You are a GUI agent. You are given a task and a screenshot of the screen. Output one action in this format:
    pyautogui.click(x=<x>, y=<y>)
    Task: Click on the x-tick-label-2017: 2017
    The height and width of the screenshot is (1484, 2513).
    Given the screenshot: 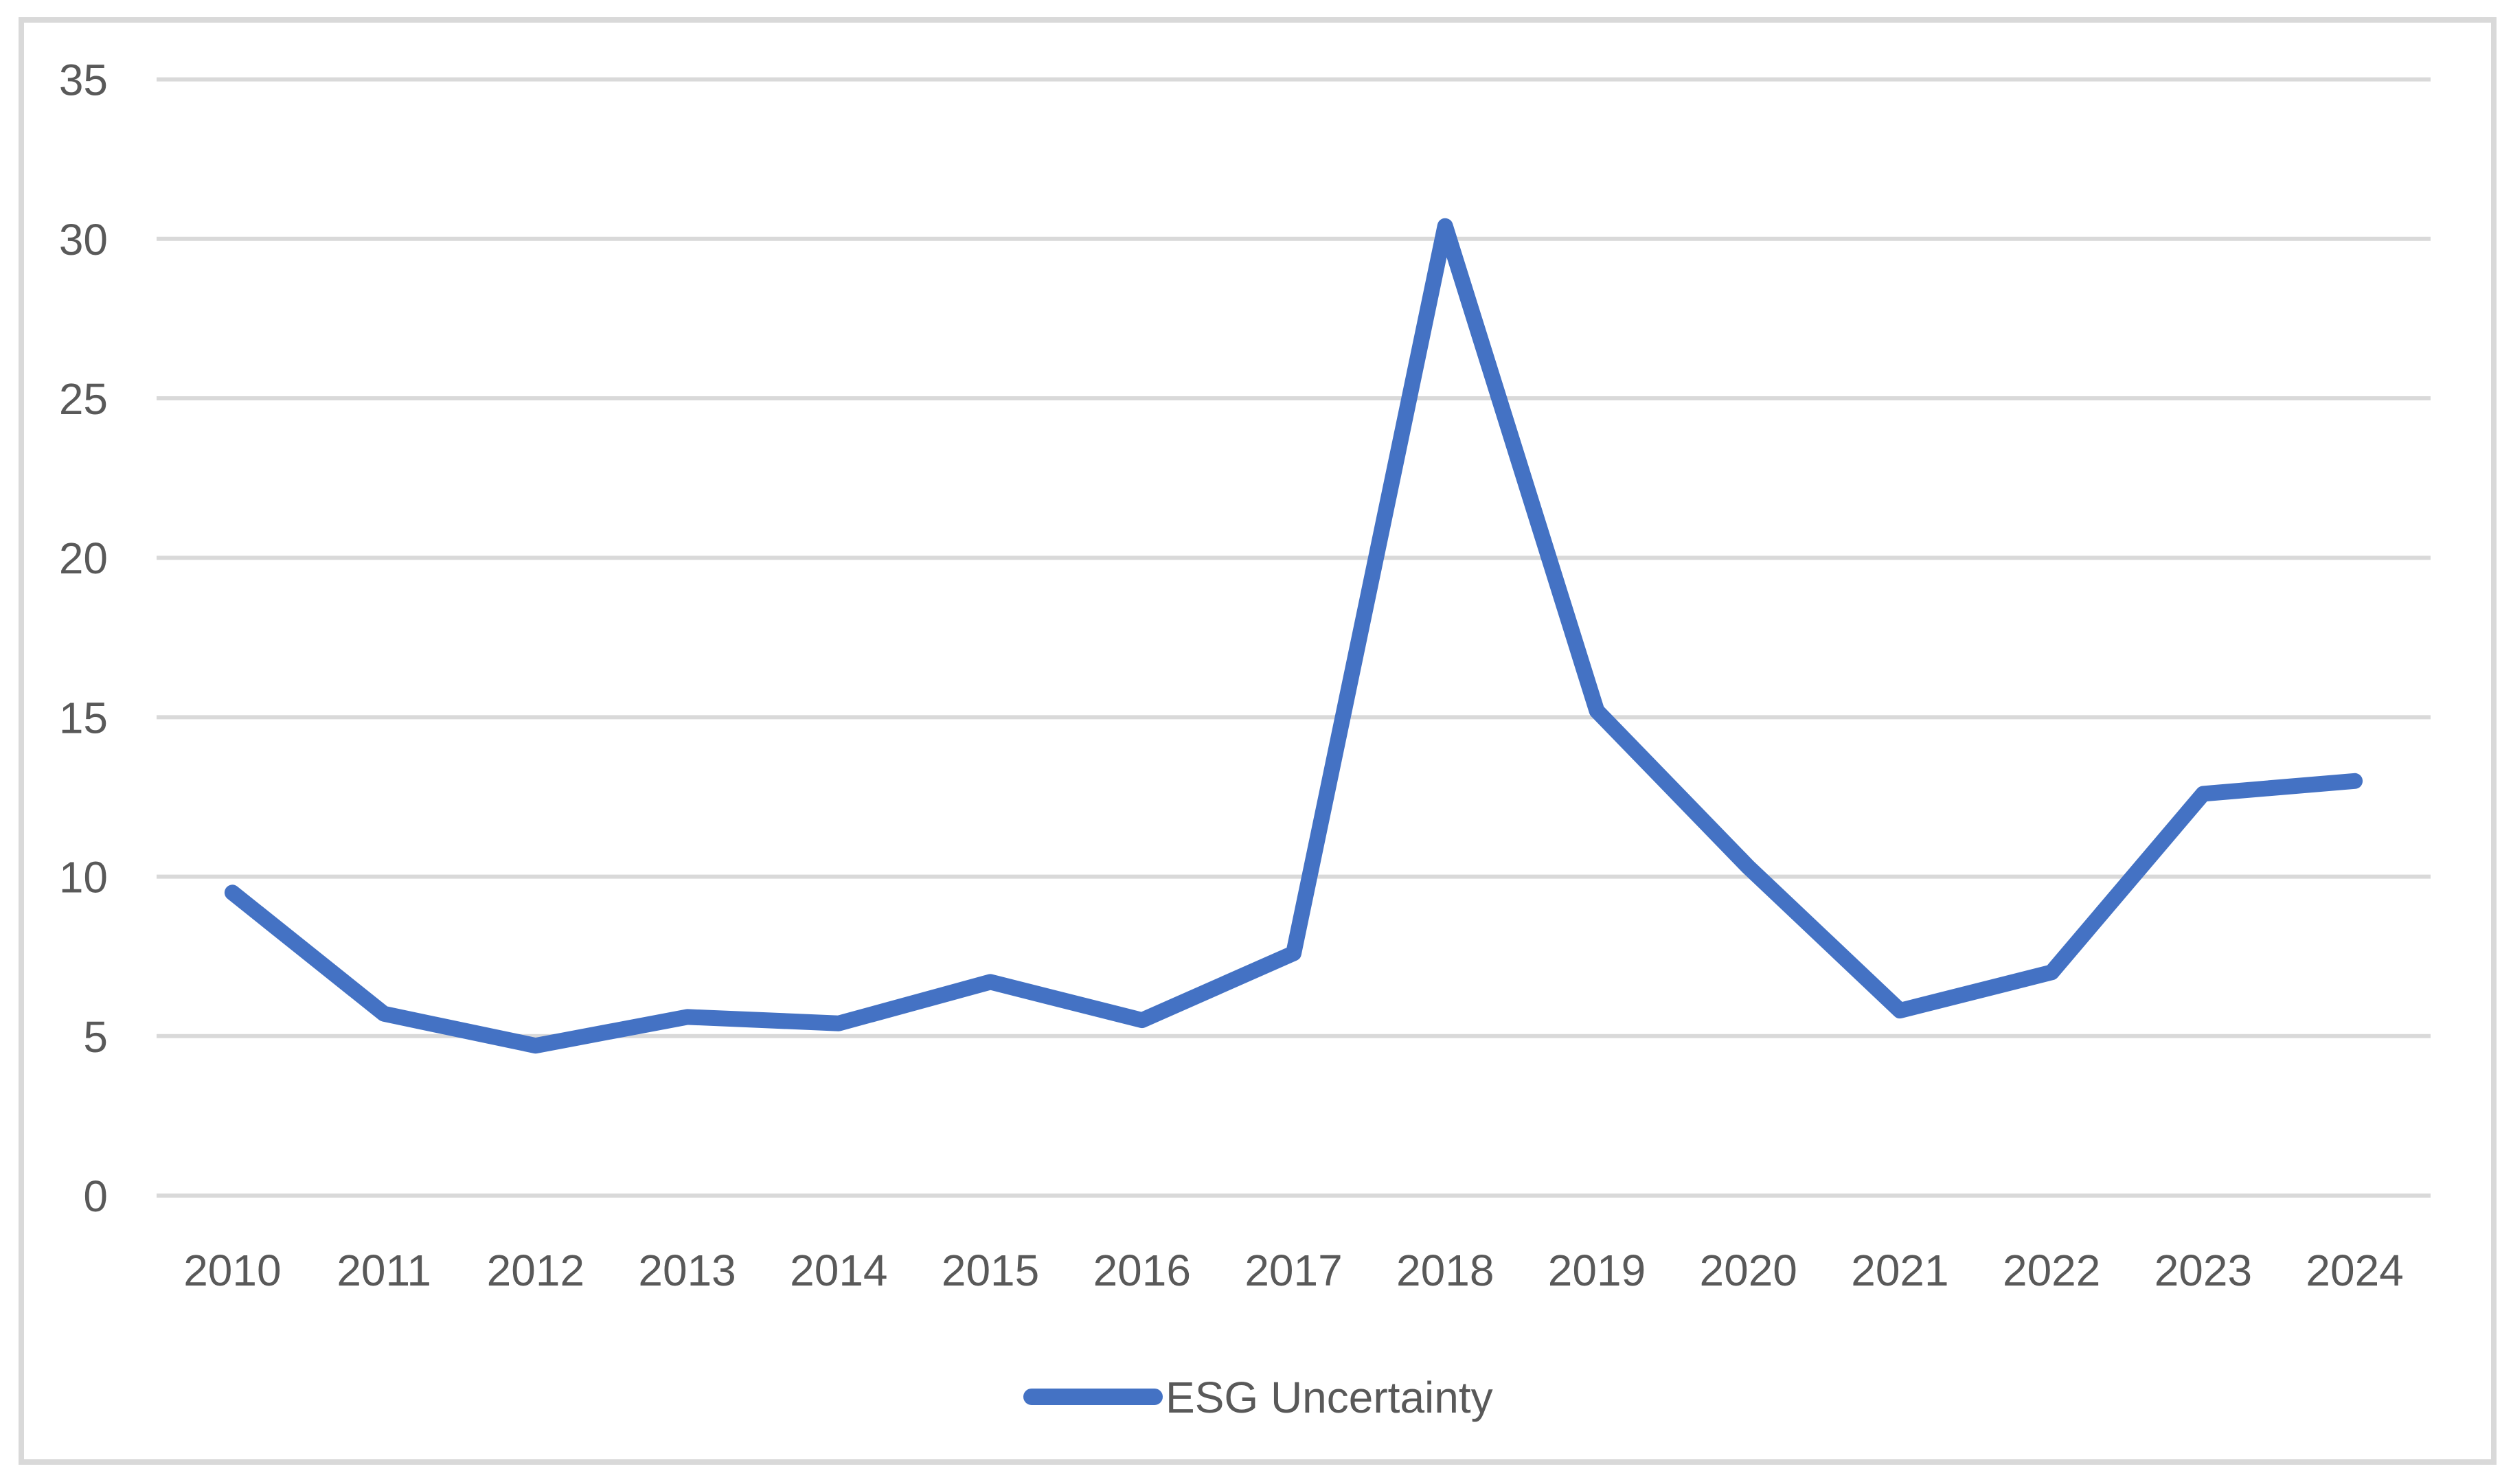 What is the action you would take?
    pyautogui.click(x=1293, y=1271)
    